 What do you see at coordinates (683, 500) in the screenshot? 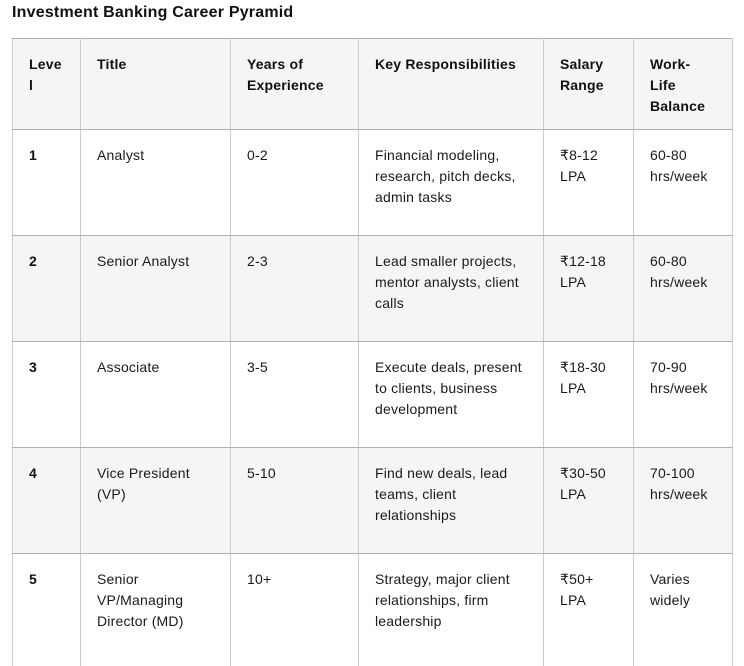
I see `cell-balance: 70-100 hrs/week` at bounding box center [683, 500].